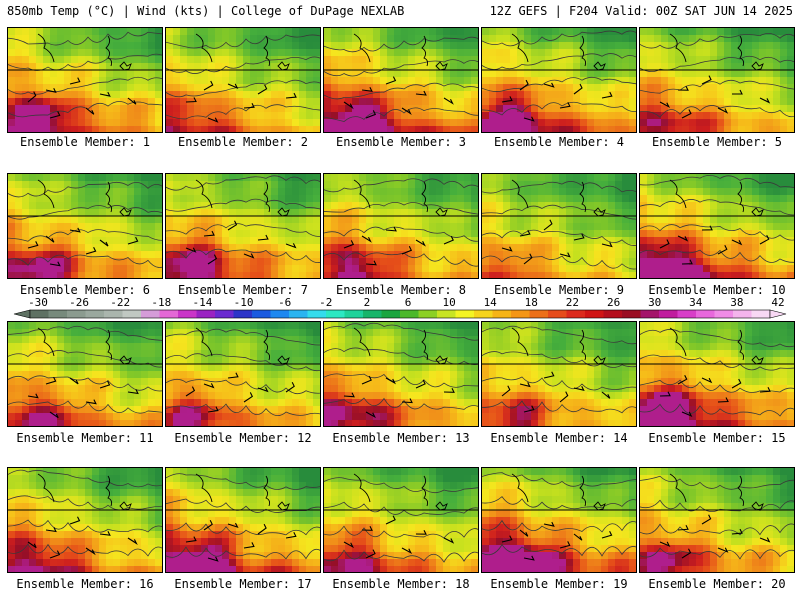 The height and width of the screenshot is (600, 800). Describe the element at coordinates (243, 142) in the screenshot. I see `ensemble-member-label: Ensemble Member: 2` at that location.